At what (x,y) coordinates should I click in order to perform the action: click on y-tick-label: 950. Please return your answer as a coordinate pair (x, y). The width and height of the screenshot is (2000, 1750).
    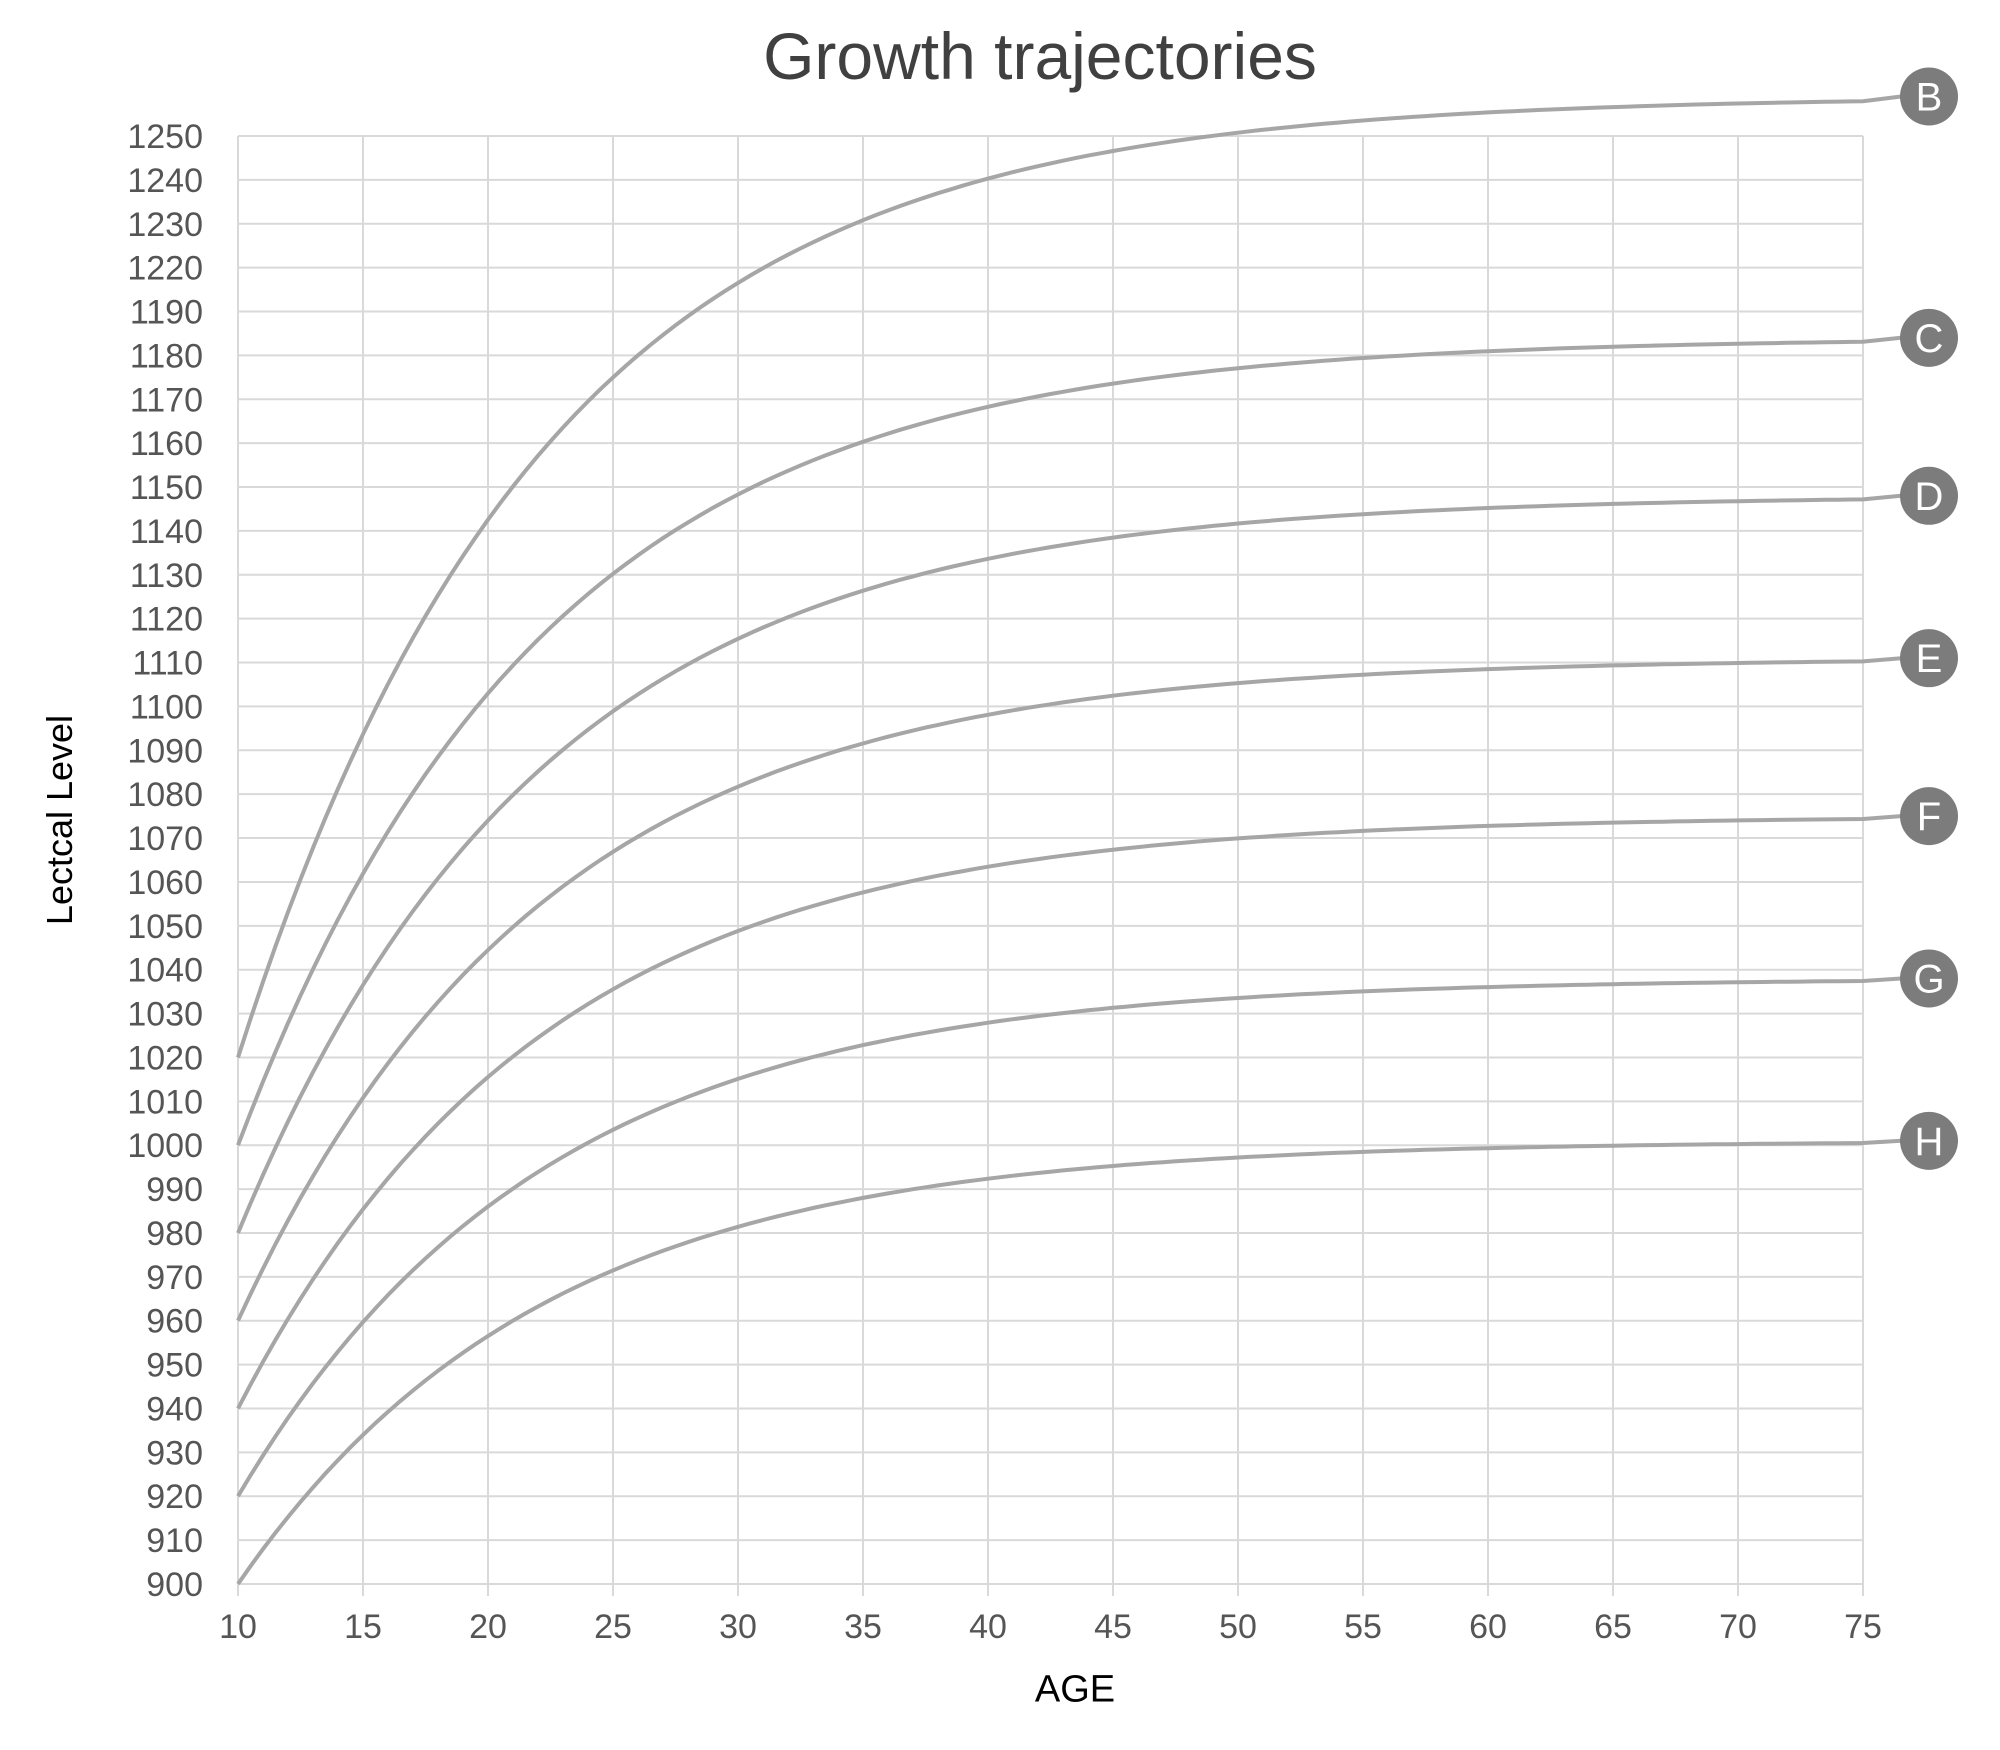
    Looking at the image, I should click on (174, 1366).